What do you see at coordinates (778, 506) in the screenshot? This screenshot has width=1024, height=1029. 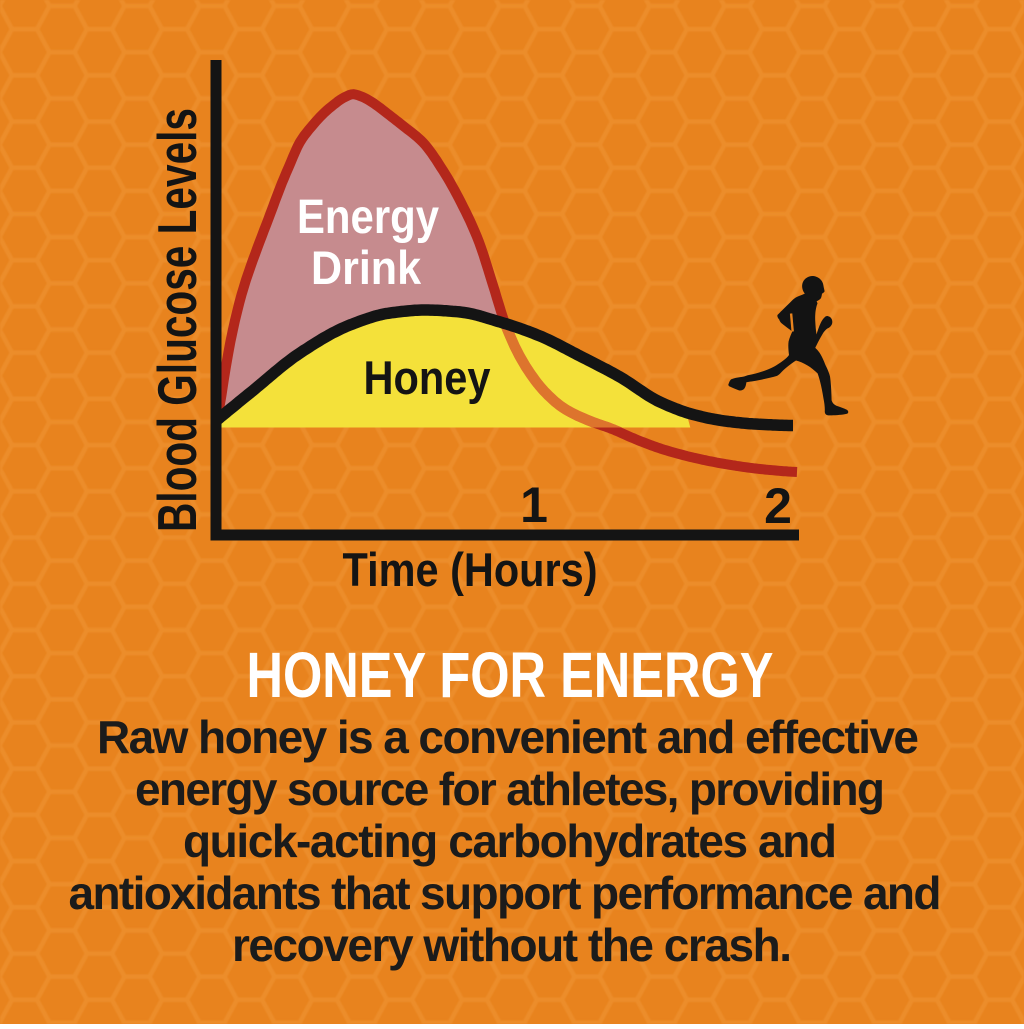 I see `svg-text: 2` at bounding box center [778, 506].